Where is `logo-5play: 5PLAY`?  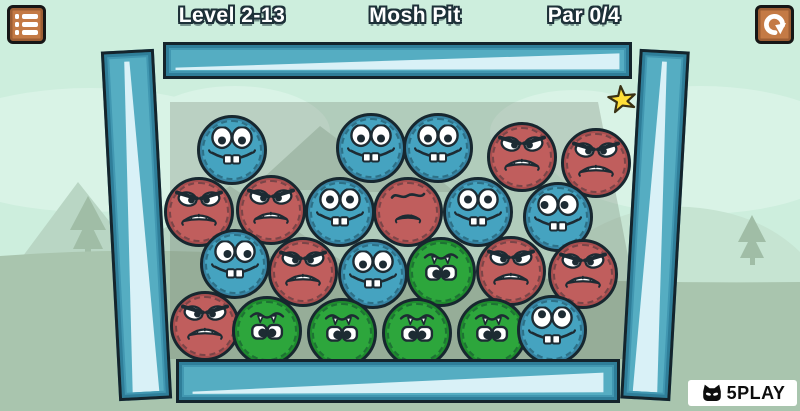 logo-5play: 5PLAY is located at coordinates (742, 393).